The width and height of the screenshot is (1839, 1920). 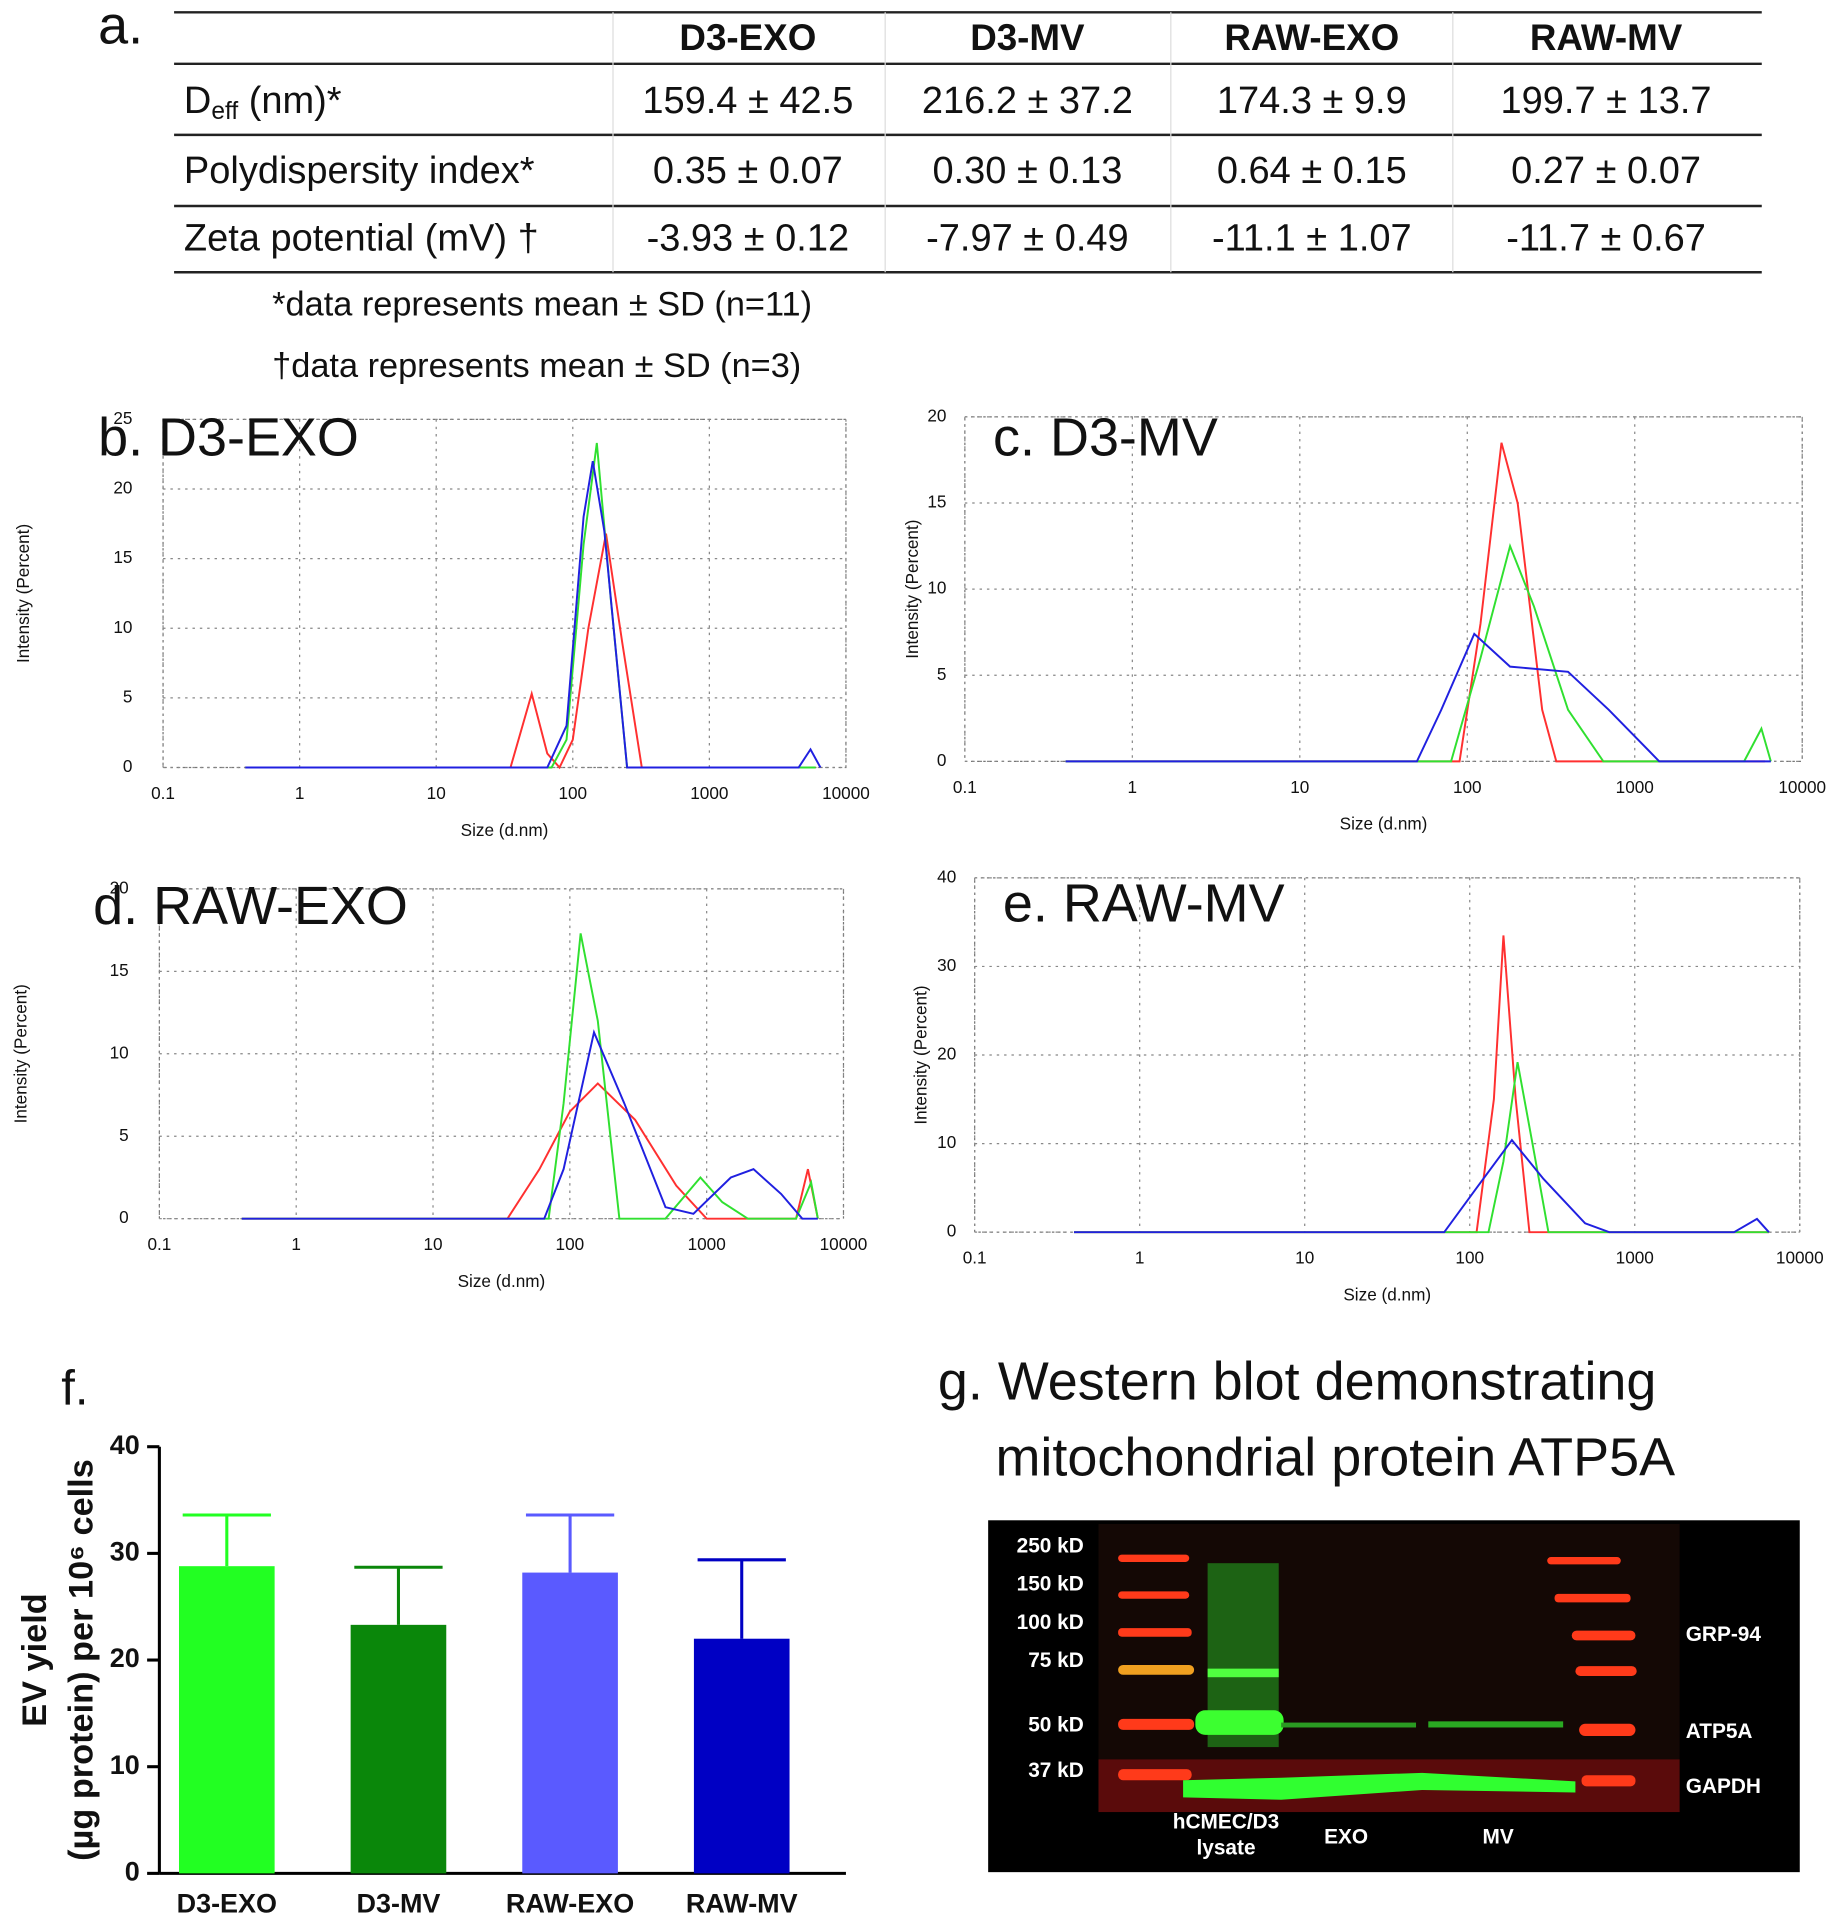 I want to click on column-header: RAW-MV, so click(x=1606, y=37).